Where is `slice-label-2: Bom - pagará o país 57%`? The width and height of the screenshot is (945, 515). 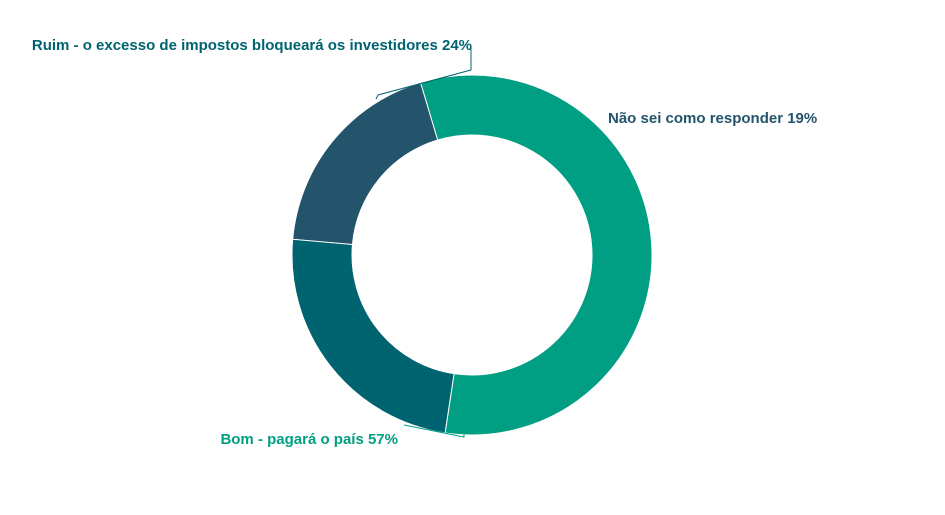 slice-label-2: Bom - pagará o país 57% is located at coordinates (309, 439).